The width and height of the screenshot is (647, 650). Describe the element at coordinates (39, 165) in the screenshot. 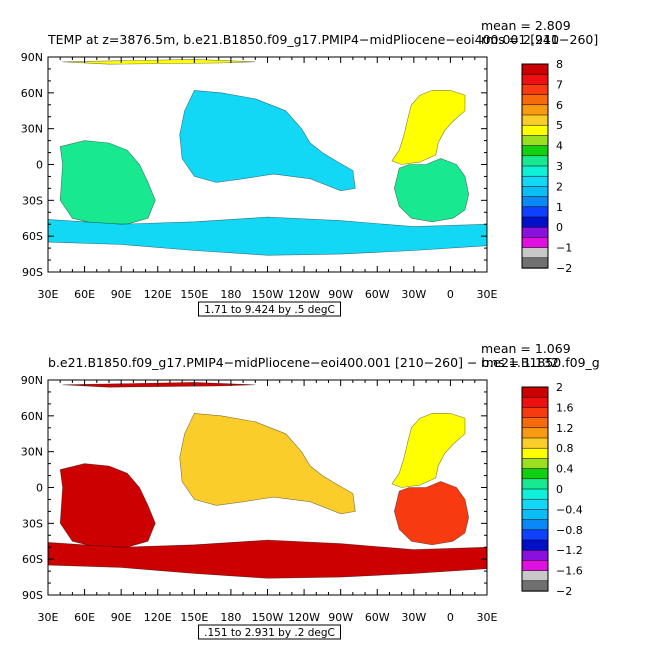

I see `y-tick-label: 0` at that location.